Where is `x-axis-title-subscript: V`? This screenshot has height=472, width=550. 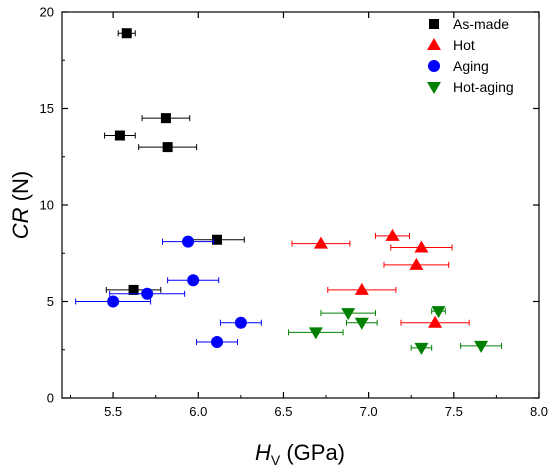 x-axis-title-subscript: V is located at coordinates (276, 460).